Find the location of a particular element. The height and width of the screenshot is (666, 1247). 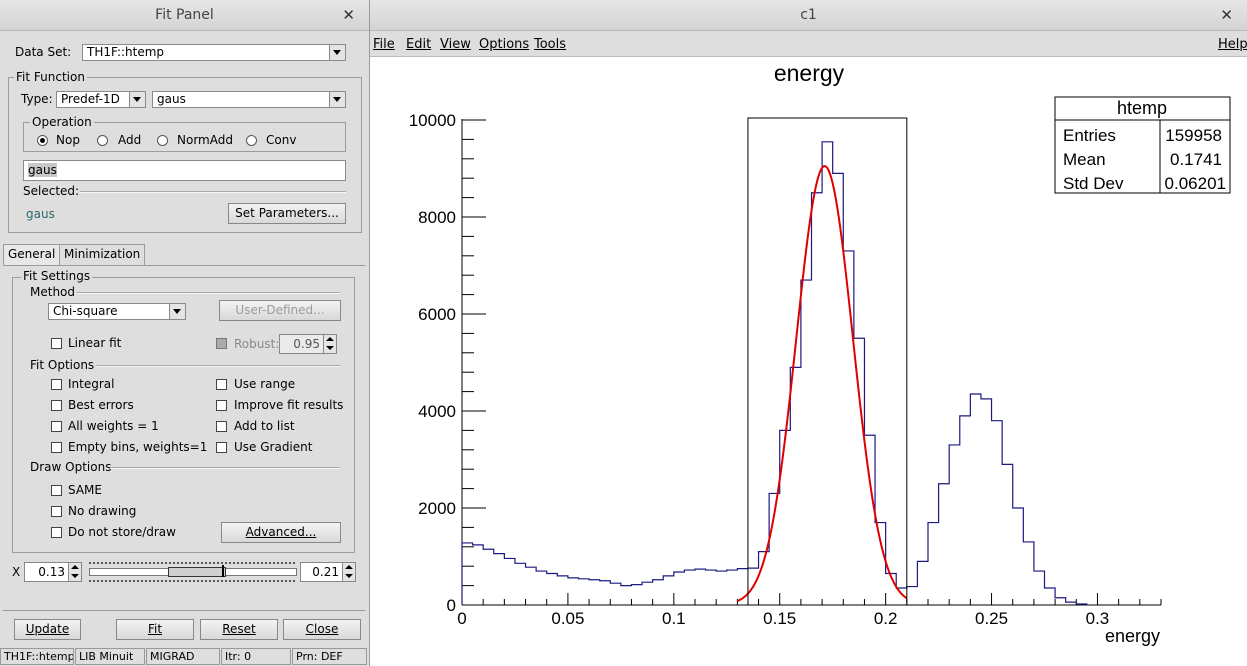

robust-checkbox is located at coordinates (221, 343).